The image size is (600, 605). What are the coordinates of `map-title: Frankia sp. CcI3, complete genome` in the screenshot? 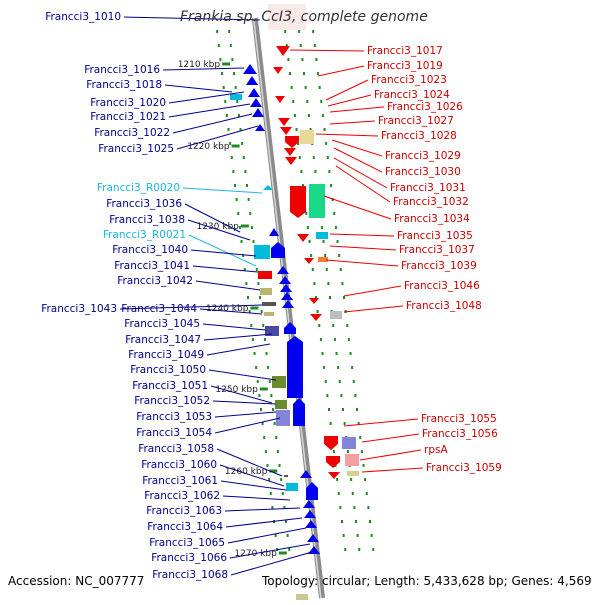 It's located at (304, 17).